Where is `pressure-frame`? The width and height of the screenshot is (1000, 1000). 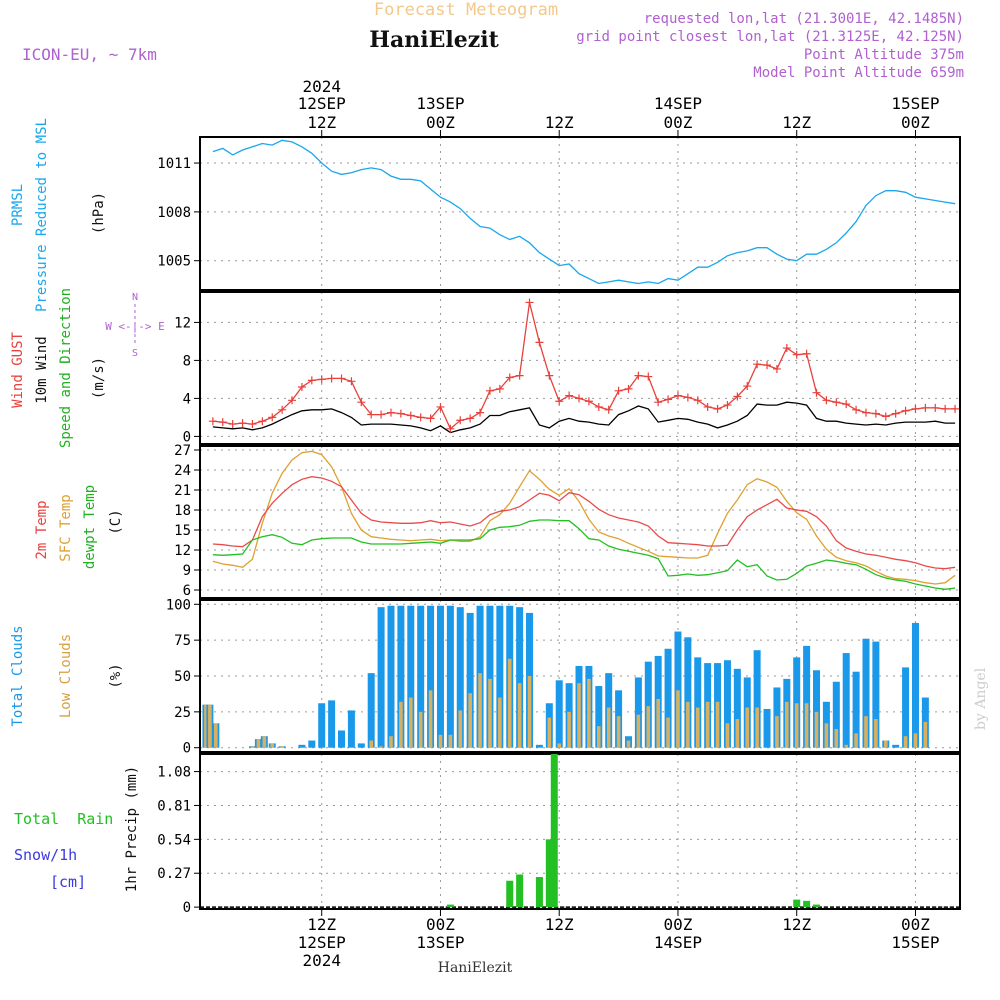 pressure-frame is located at coordinates (580, 213).